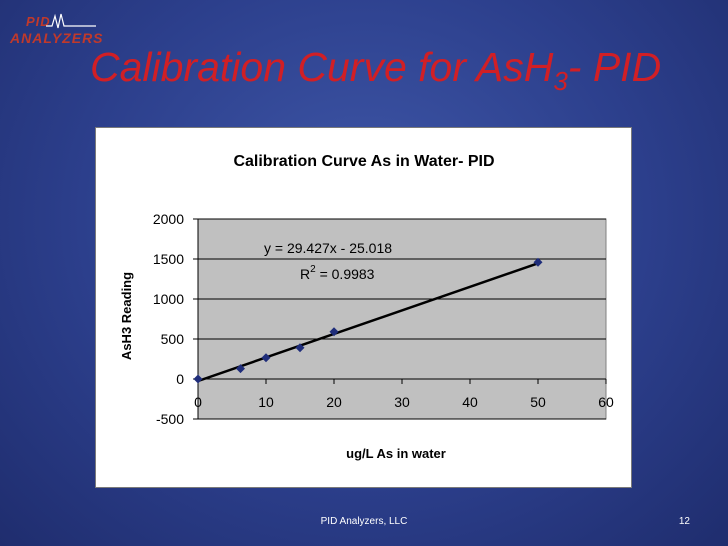 This screenshot has width=728, height=546. What do you see at coordinates (57, 38) in the screenshot?
I see `logo-text-analyzers: ANALYZERS` at bounding box center [57, 38].